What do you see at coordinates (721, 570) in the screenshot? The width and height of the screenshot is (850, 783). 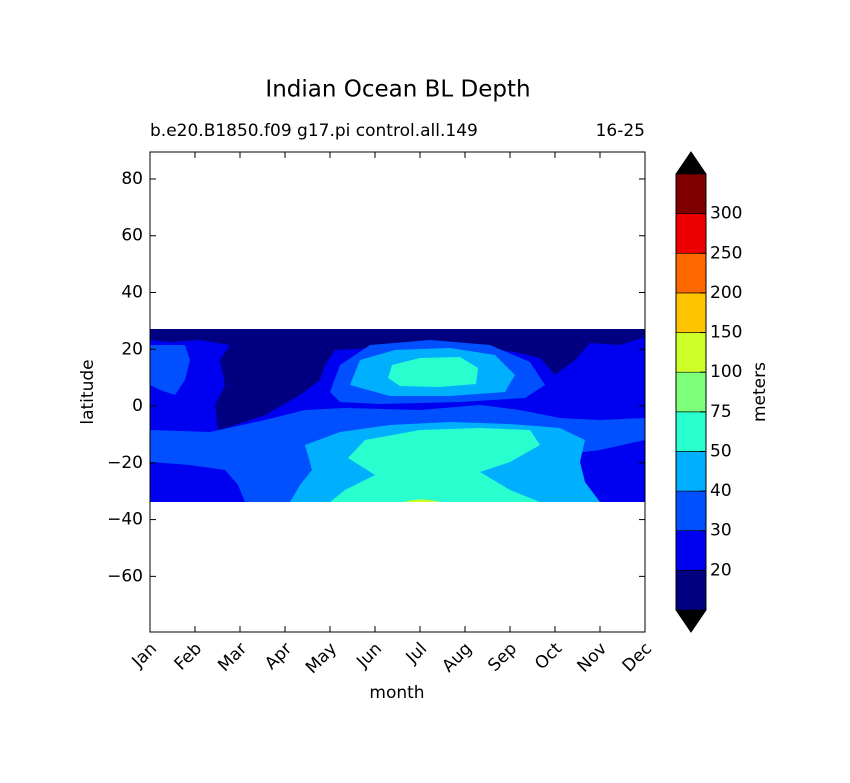 I see `colorbar-tick-label: 20` at bounding box center [721, 570].